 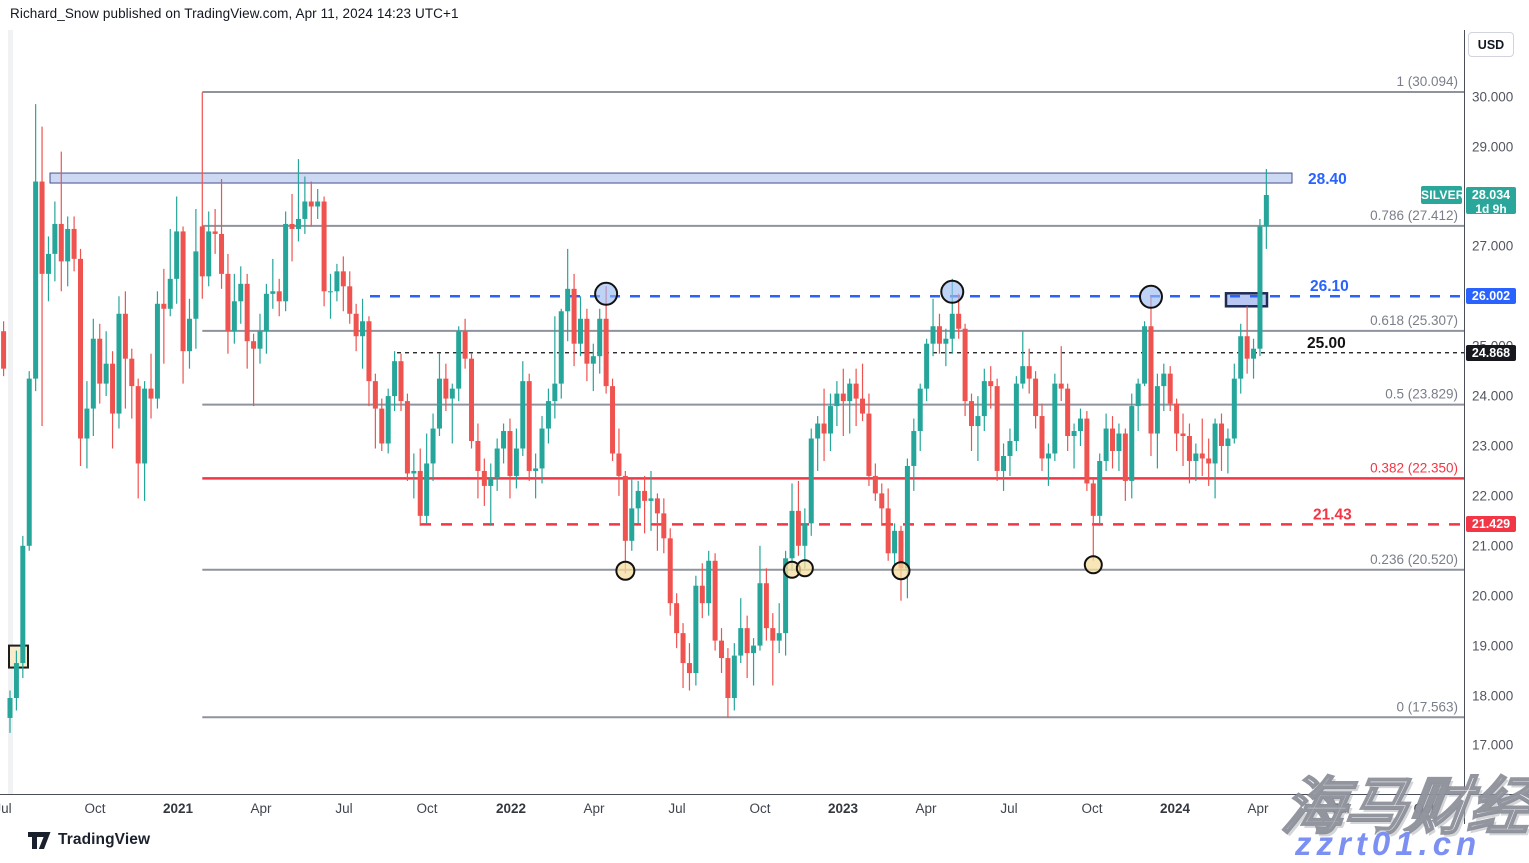 I want to click on time-tick-label: Apr, so click(x=261, y=808).